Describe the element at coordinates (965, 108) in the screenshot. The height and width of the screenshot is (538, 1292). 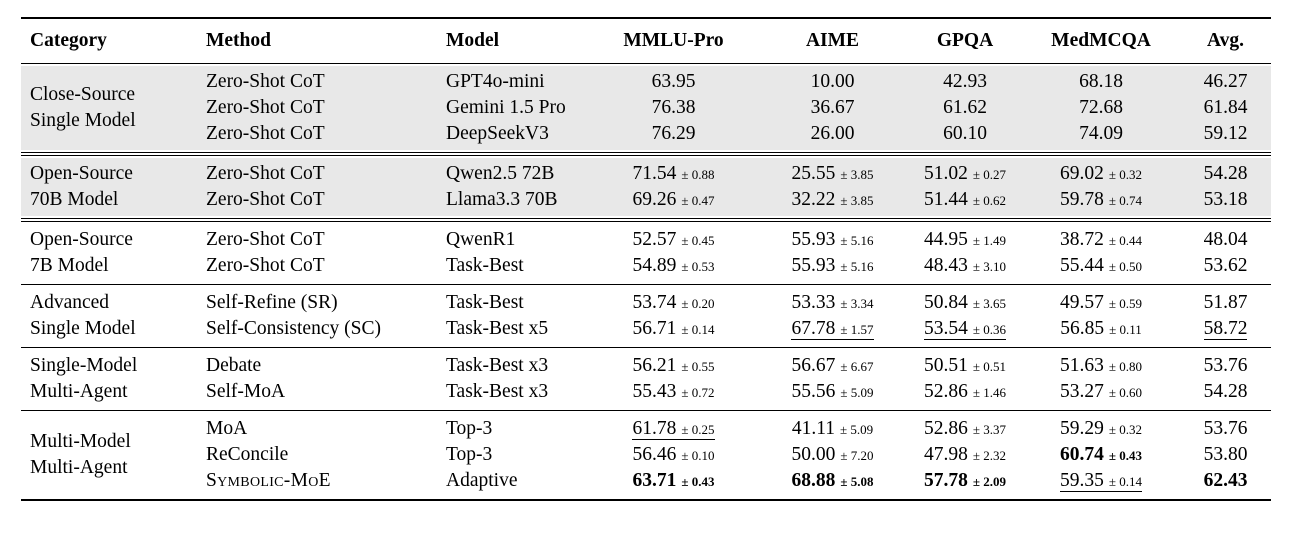
I see `metric-cell: 61.62` at that location.